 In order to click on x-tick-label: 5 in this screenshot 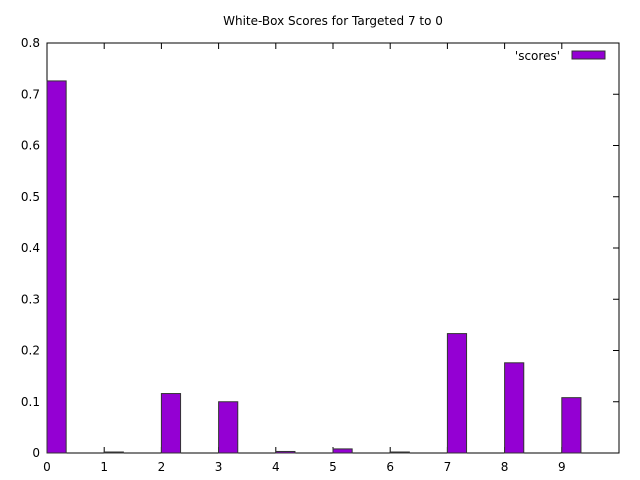, I will do `click(333, 467)`.